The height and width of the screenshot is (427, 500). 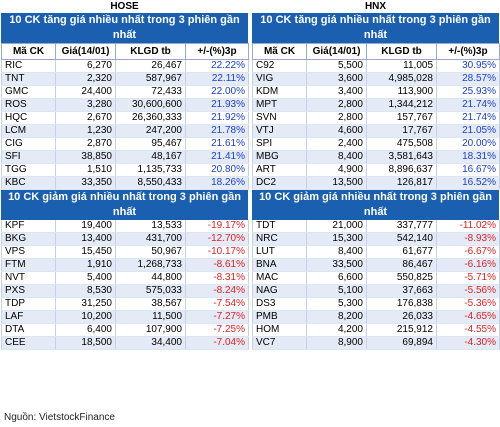 What do you see at coordinates (279, 330) in the screenshot?
I see `cell-code: HOM` at bounding box center [279, 330].